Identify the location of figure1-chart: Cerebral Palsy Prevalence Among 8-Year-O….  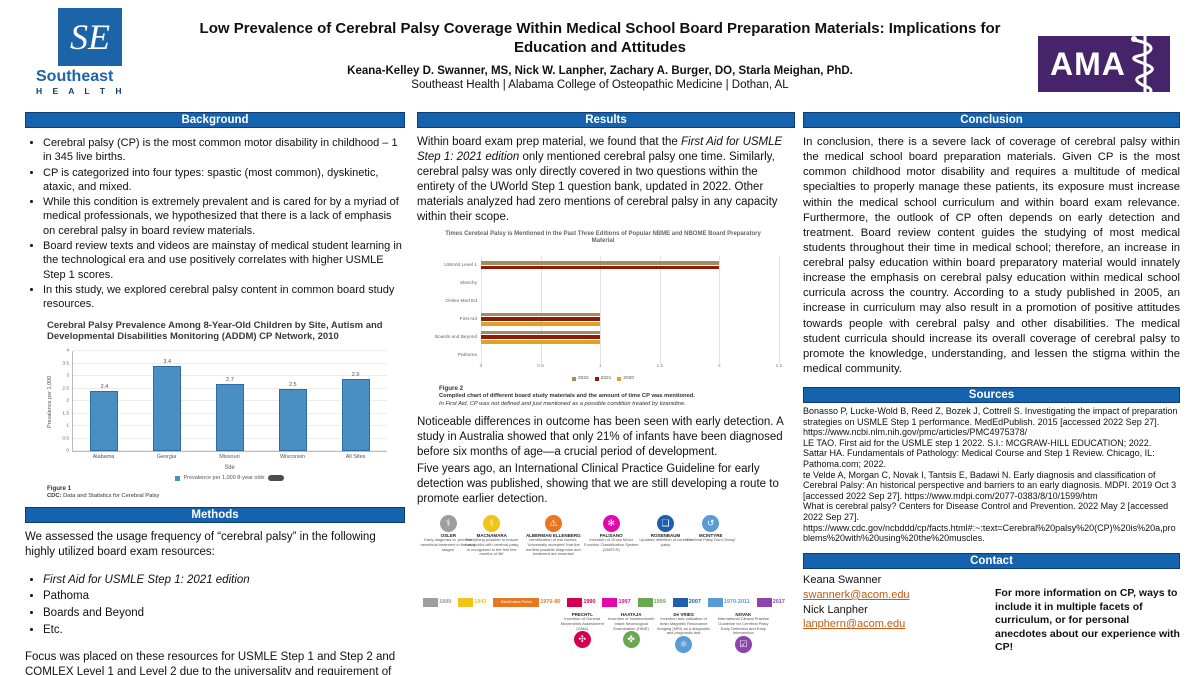
(217, 401).